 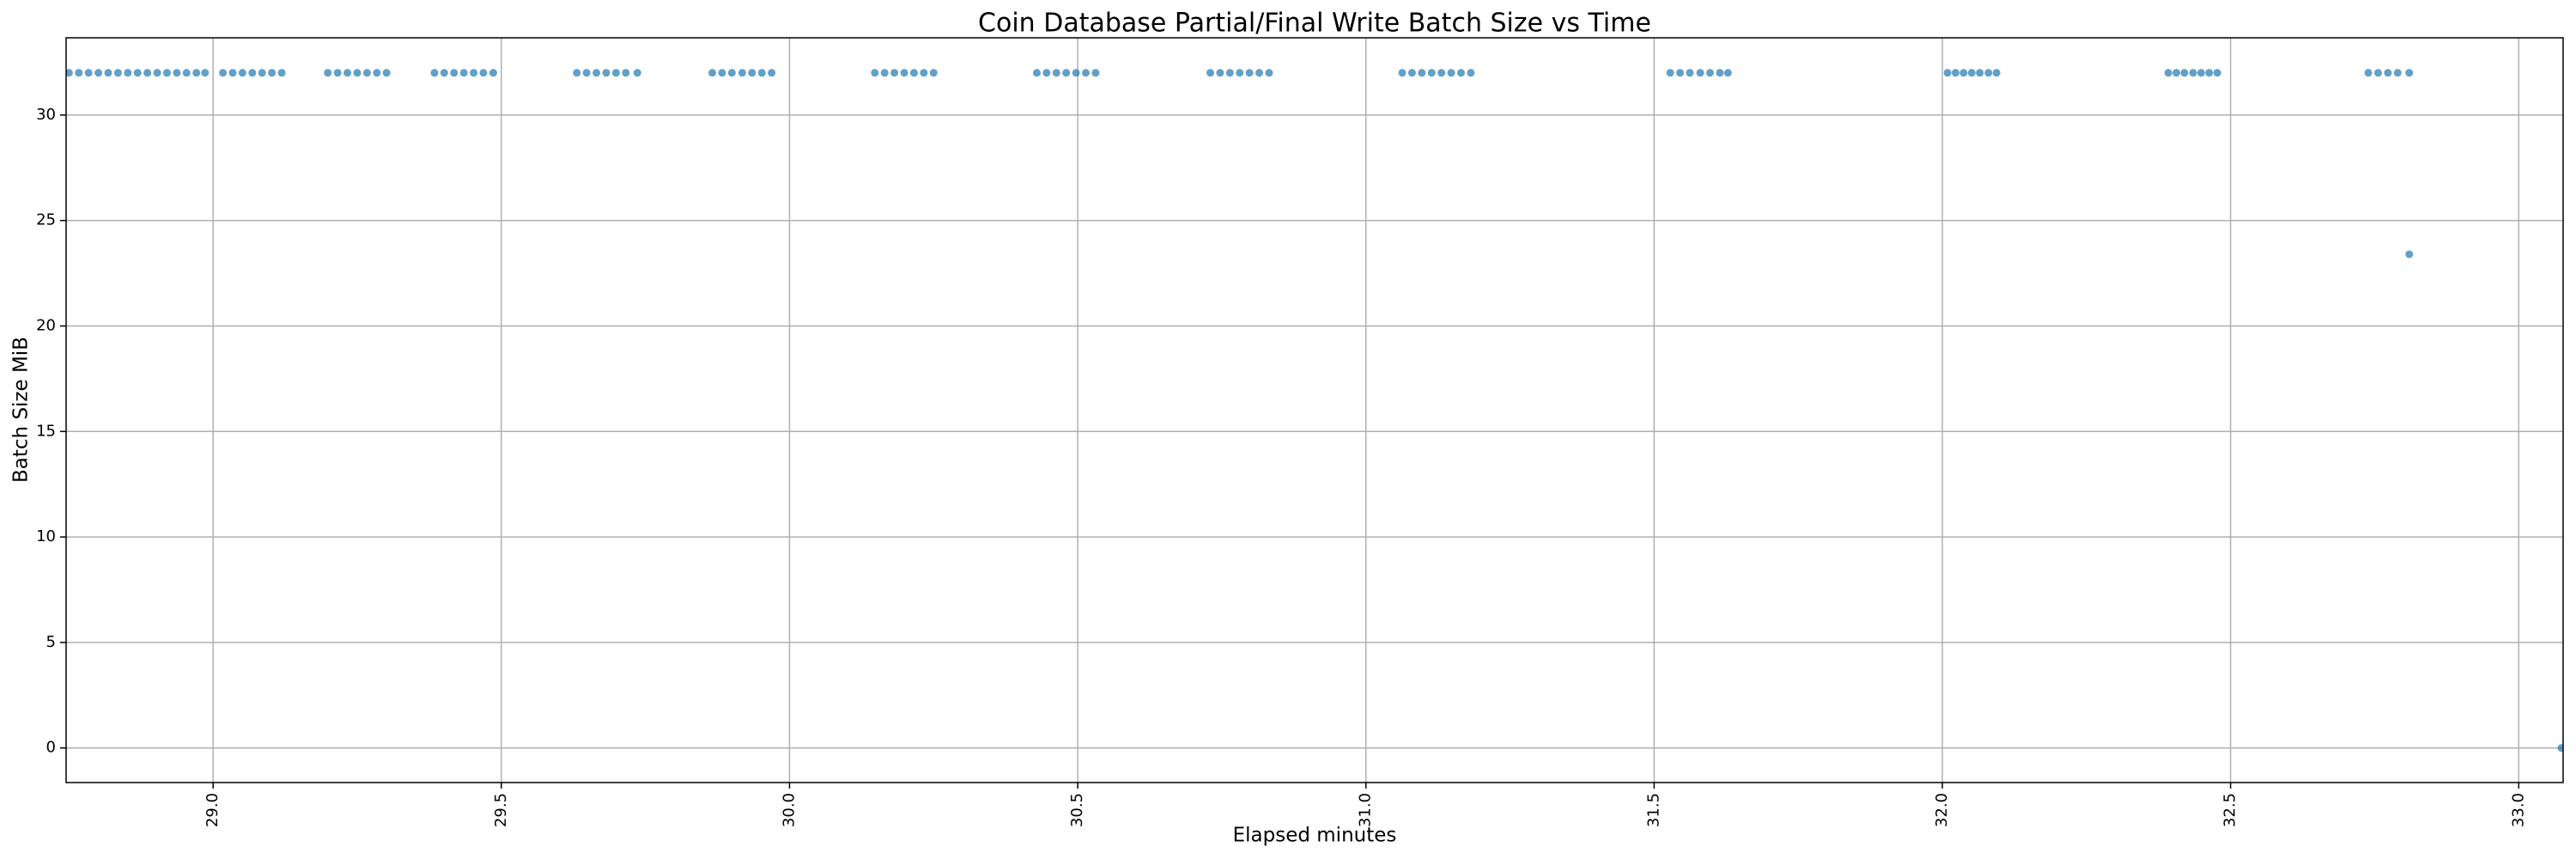 What do you see at coordinates (501, 810) in the screenshot?
I see `x-tick-label: 29.5` at bounding box center [501, 810].